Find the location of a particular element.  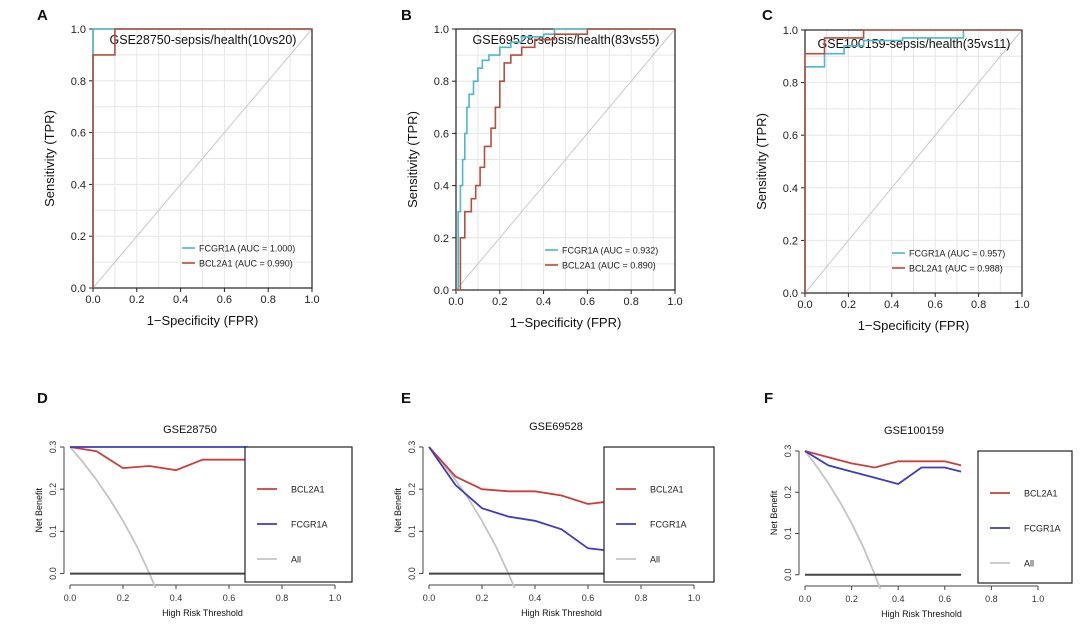

legend-entry: BCL2A1 (AUC = 0.990) is located at coordinates (246, 264).